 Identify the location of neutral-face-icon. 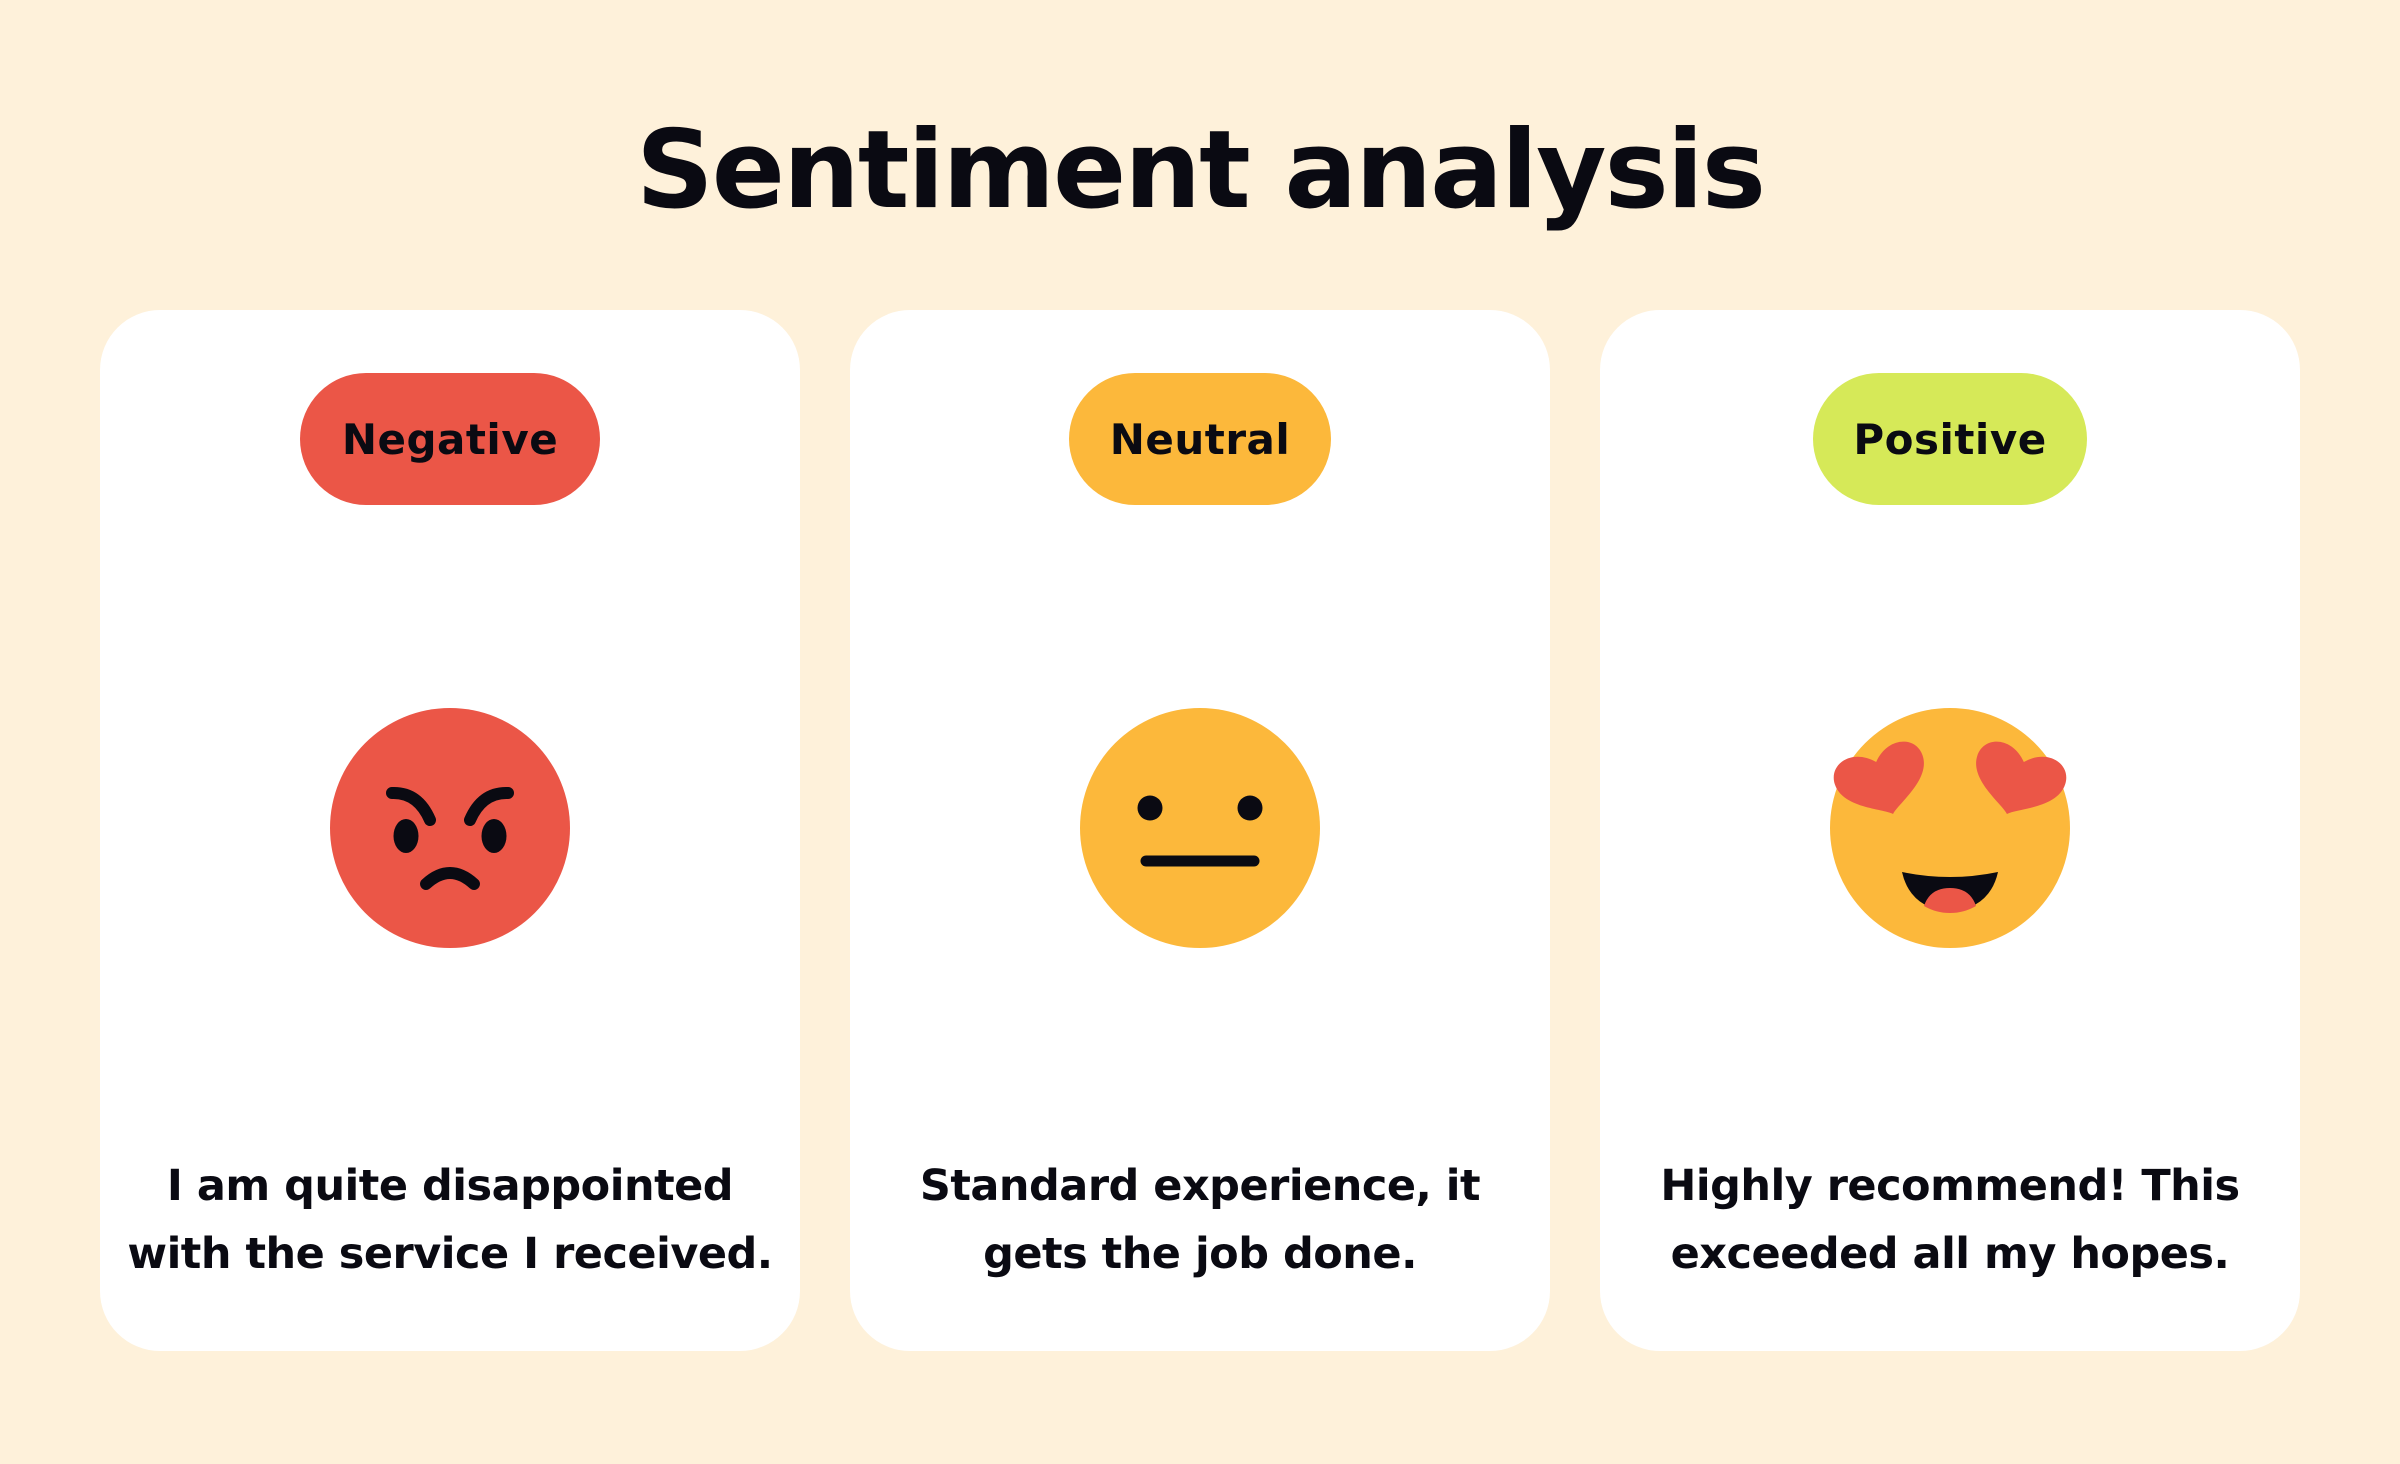
(1200, 828).